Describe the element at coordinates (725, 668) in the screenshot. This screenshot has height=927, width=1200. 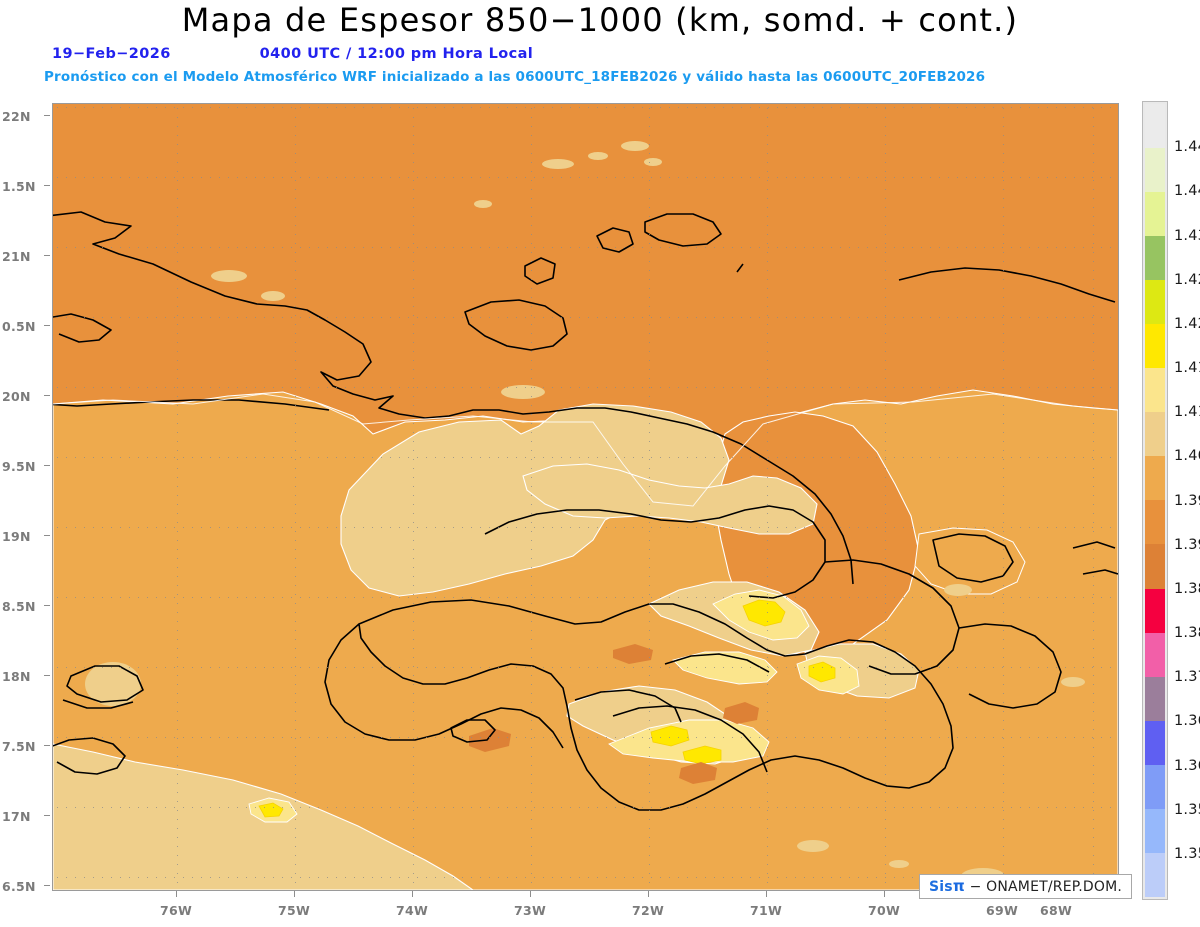
I see `fill-band-1416-d` at that location.